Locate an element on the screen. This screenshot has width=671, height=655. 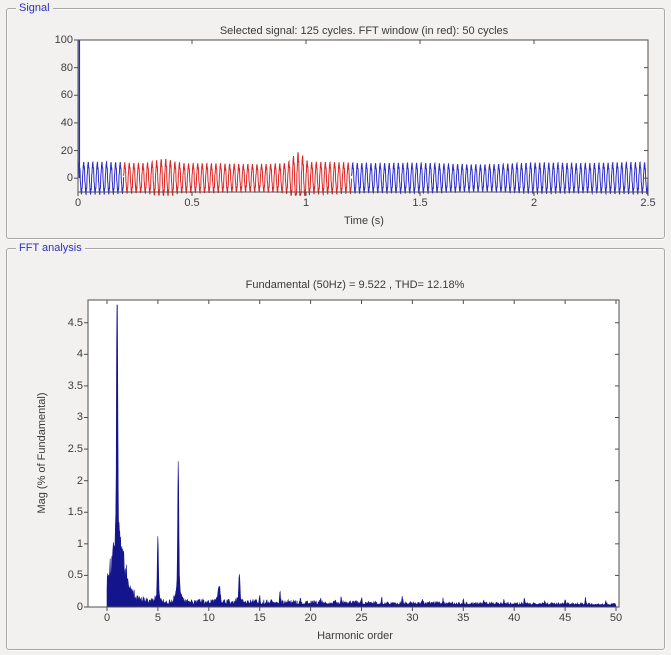
fft-x-tick-9: 45 is located at coordinates (565, 618).